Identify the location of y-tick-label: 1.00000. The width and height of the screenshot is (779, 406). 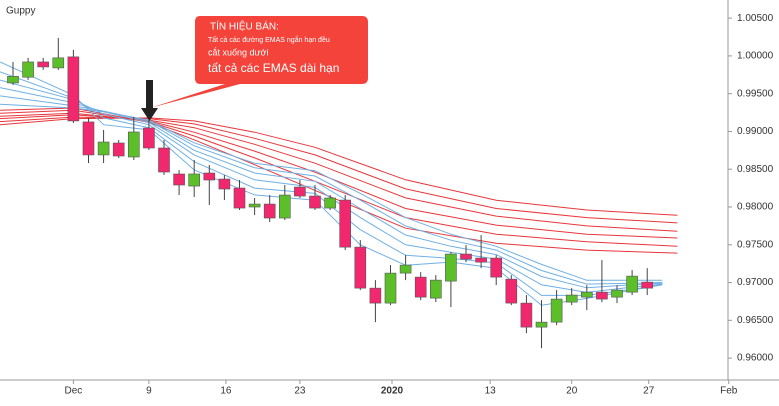
(755, 56).